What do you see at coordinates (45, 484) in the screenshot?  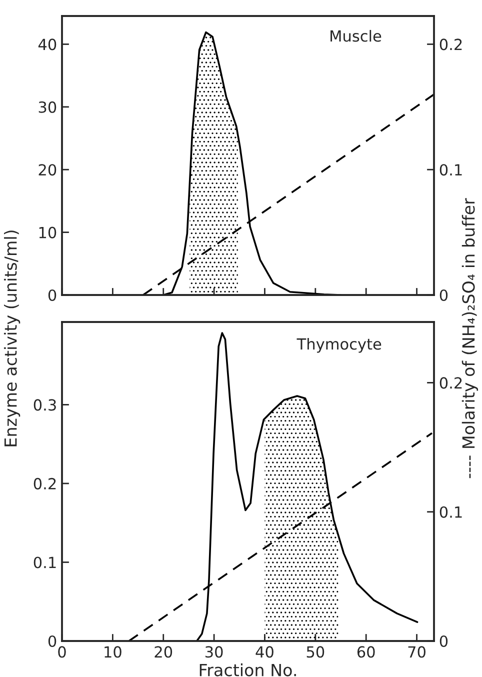 I see `y-tick-label: 0.2` at bounding box center [45, 484].